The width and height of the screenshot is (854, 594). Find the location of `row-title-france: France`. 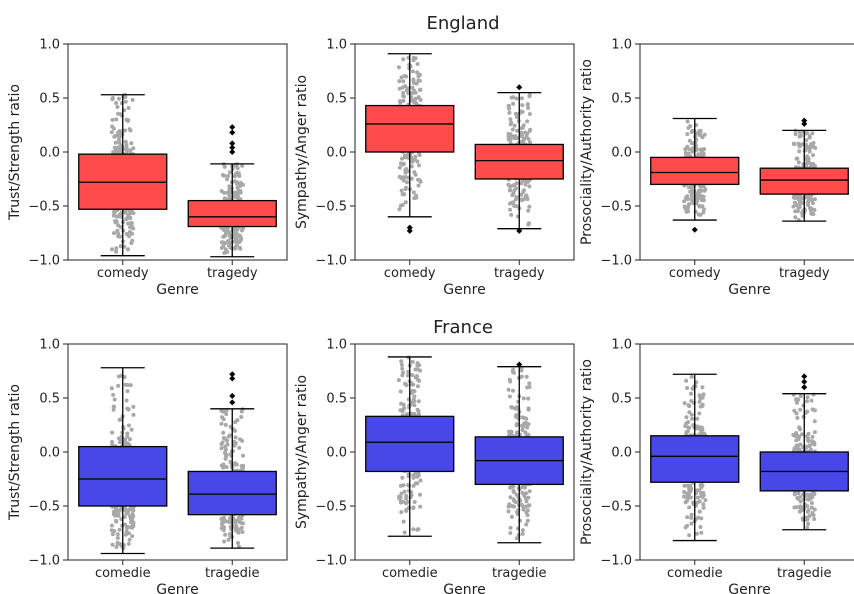

row-title-france: France is located at coordinates (463, 327).